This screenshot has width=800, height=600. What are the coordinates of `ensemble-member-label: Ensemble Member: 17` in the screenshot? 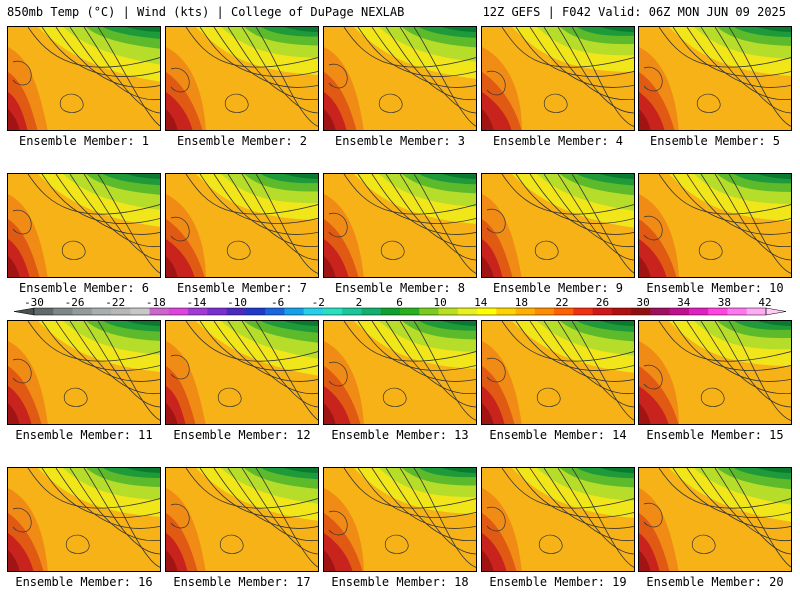 It's located at (242, 582).